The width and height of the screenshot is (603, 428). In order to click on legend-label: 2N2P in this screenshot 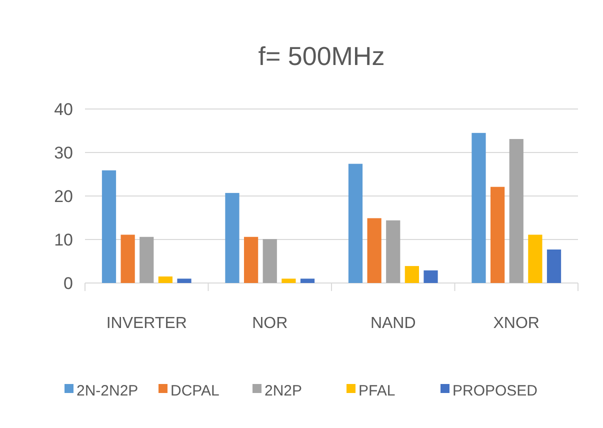, I will do `click(283, 391)`.